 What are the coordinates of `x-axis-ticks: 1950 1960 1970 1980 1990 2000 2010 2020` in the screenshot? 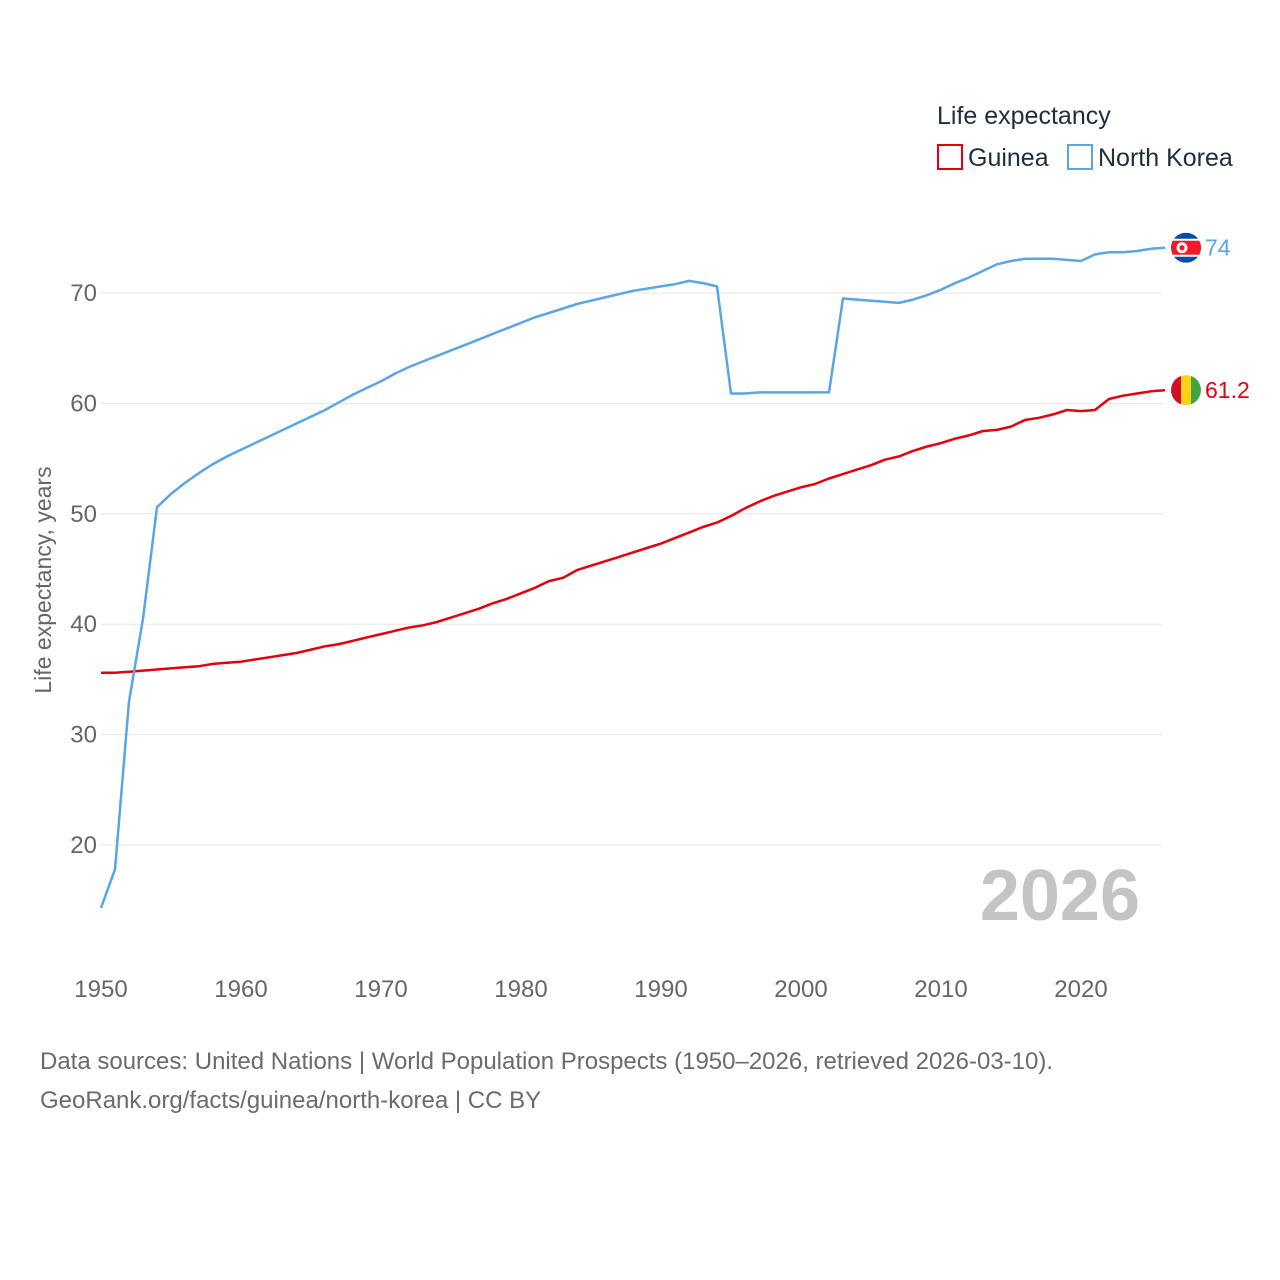 It's located at (590, 989).